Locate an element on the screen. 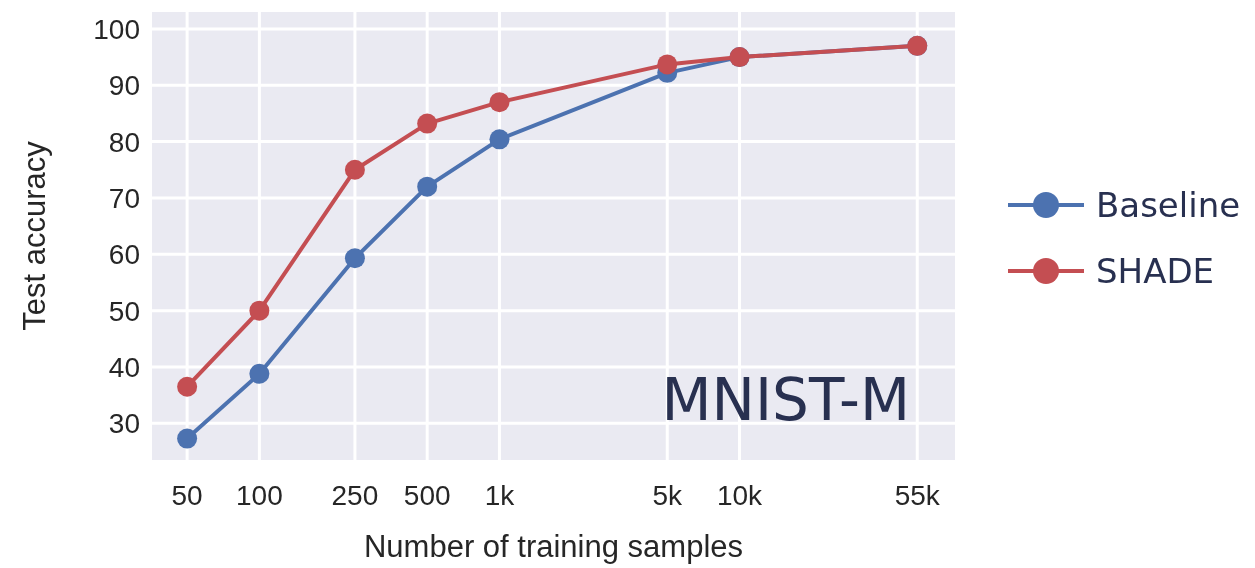 The width and height of the screenshot is (1255, 568). x-axis-title: Number of training samples is located at coordinates (553, 546).